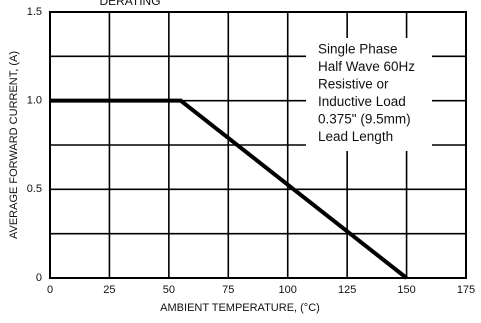 Image resolution: width=481 pixels, height=323 pixels. What do you see at coordinates (34, 189) in the screenshot?
I see `y-tick-label: 0.5` at bounding box center [34, 189].